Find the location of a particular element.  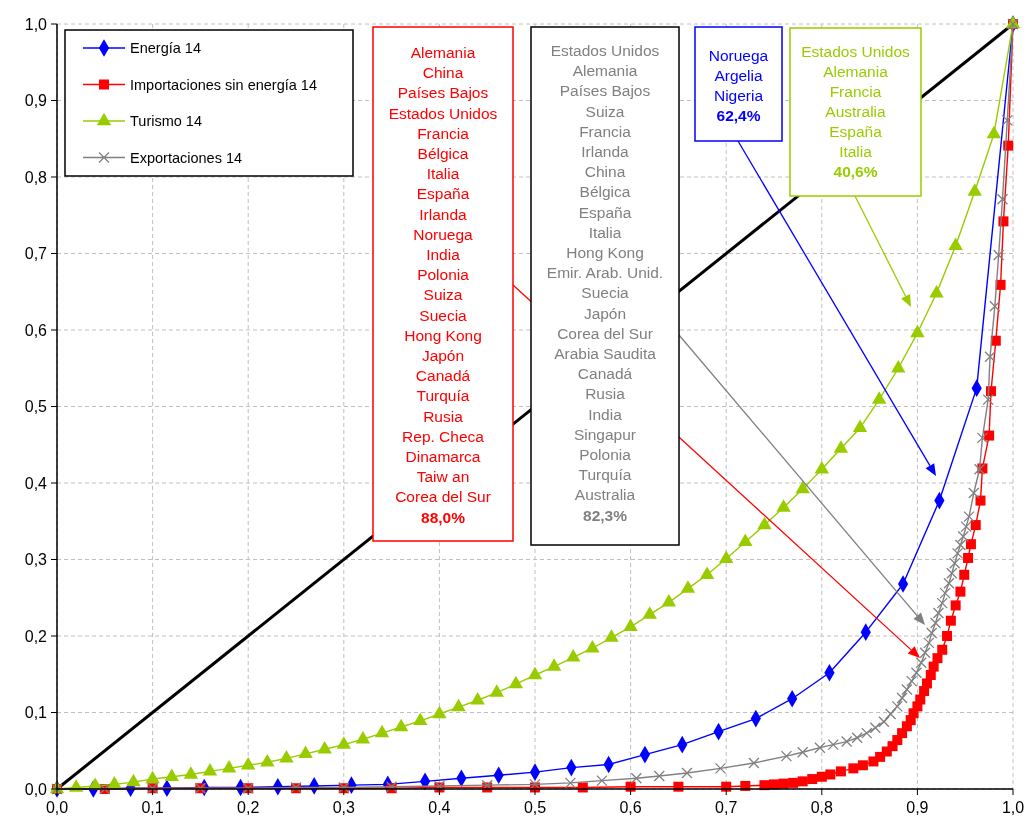

x-tick-label: 1,0 is located at coordinates (1013, 807).